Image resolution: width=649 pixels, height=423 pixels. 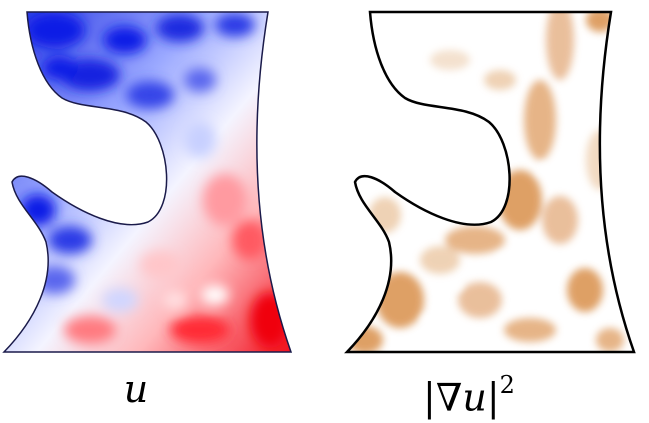 What do you see at coordinates (429, 397) in the screenshot?
I see `caption-bar-left: |` at bounding box center [429, 397].